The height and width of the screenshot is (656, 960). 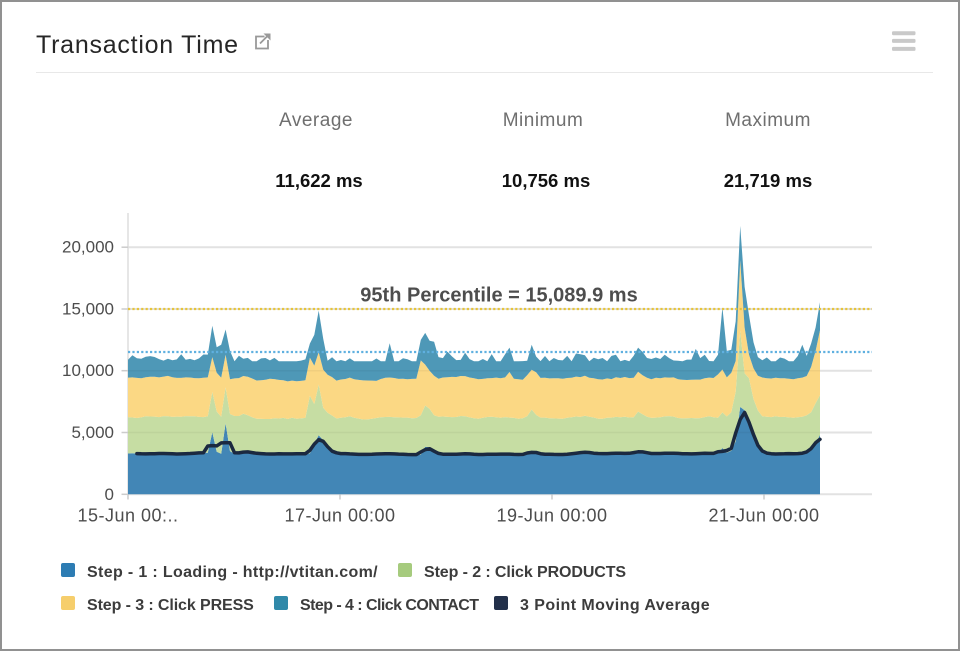 I want to click on svg-text: 17-Jun 00:00, so click(x=339, y=516).